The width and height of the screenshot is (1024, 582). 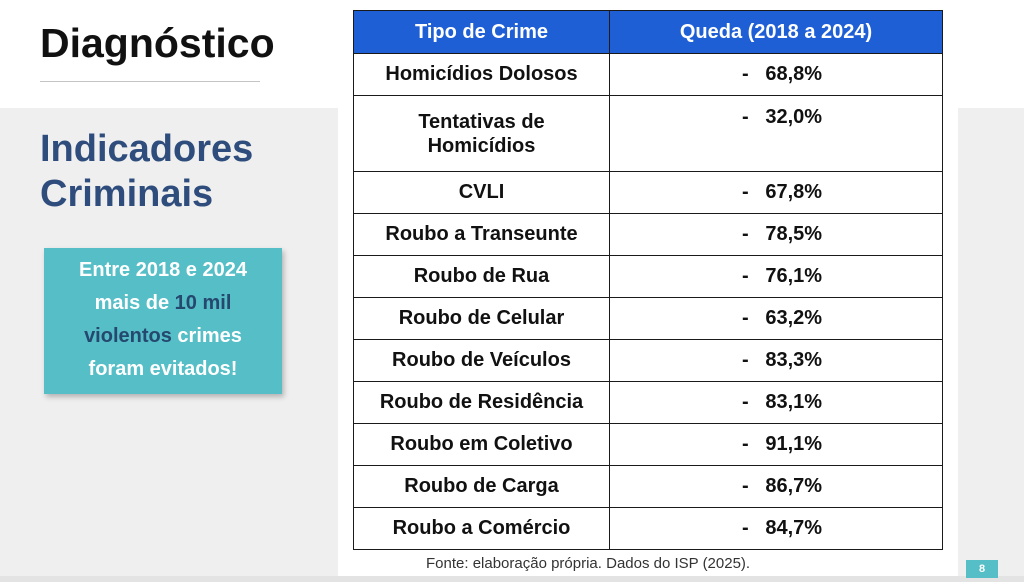 What do you see at coordinates (481, 528) in the screenshot?
I see `crime-name: Roubo a Comércio` at bounding box center [481, 528].